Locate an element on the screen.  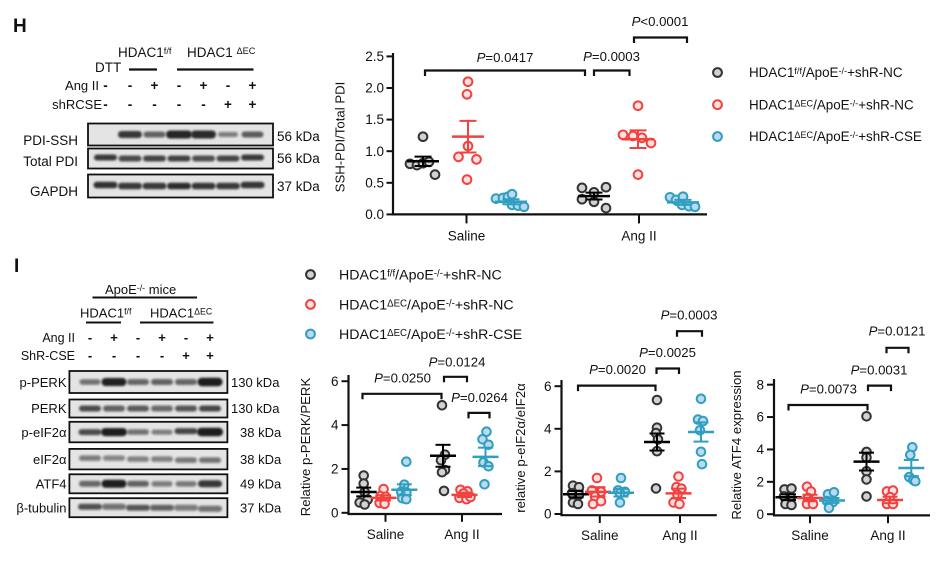
svg-text: 1.5 is located at coordinates (374, 119).